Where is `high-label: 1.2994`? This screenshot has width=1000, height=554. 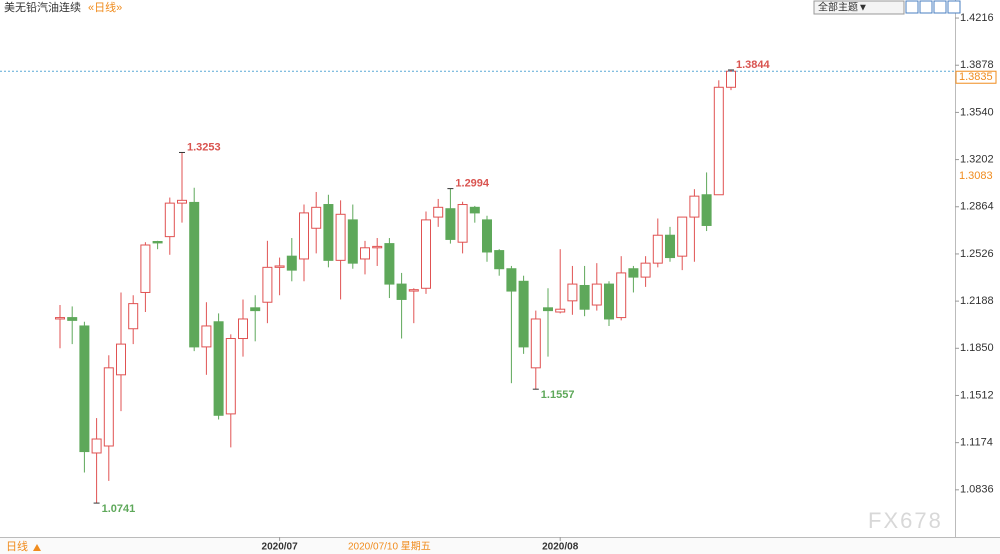 high-label: 1.2994 is located at coordinates (472, 184).